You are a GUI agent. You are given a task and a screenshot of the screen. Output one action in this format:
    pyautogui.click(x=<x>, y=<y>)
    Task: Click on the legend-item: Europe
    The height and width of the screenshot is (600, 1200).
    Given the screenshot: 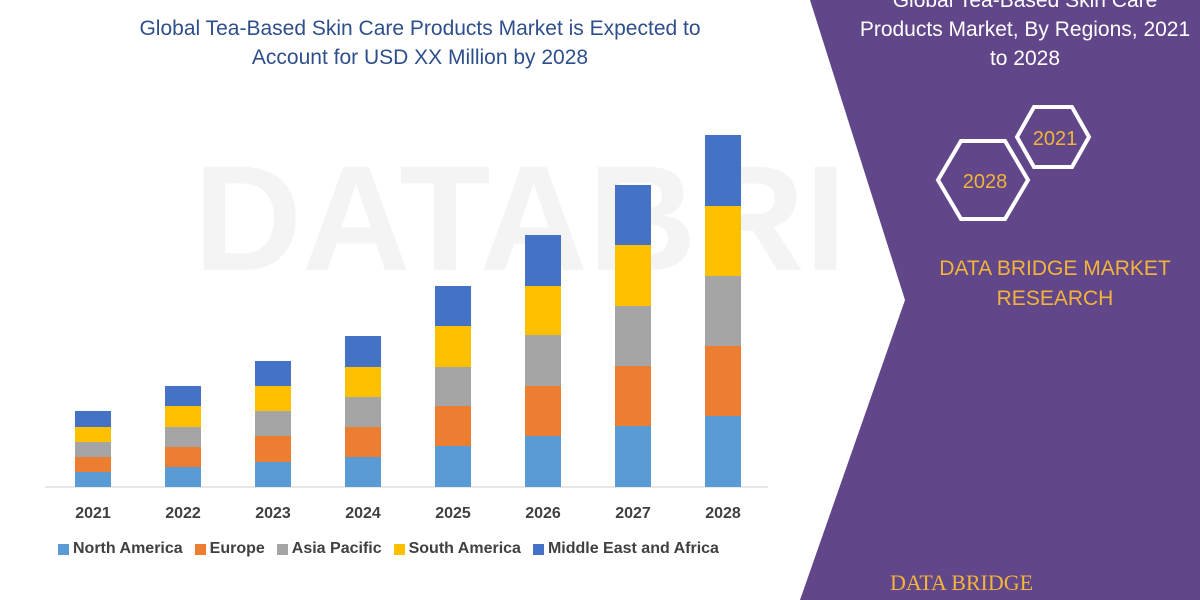 What is the action you would take?
    pyautogui.click(x=229, y=549)
    